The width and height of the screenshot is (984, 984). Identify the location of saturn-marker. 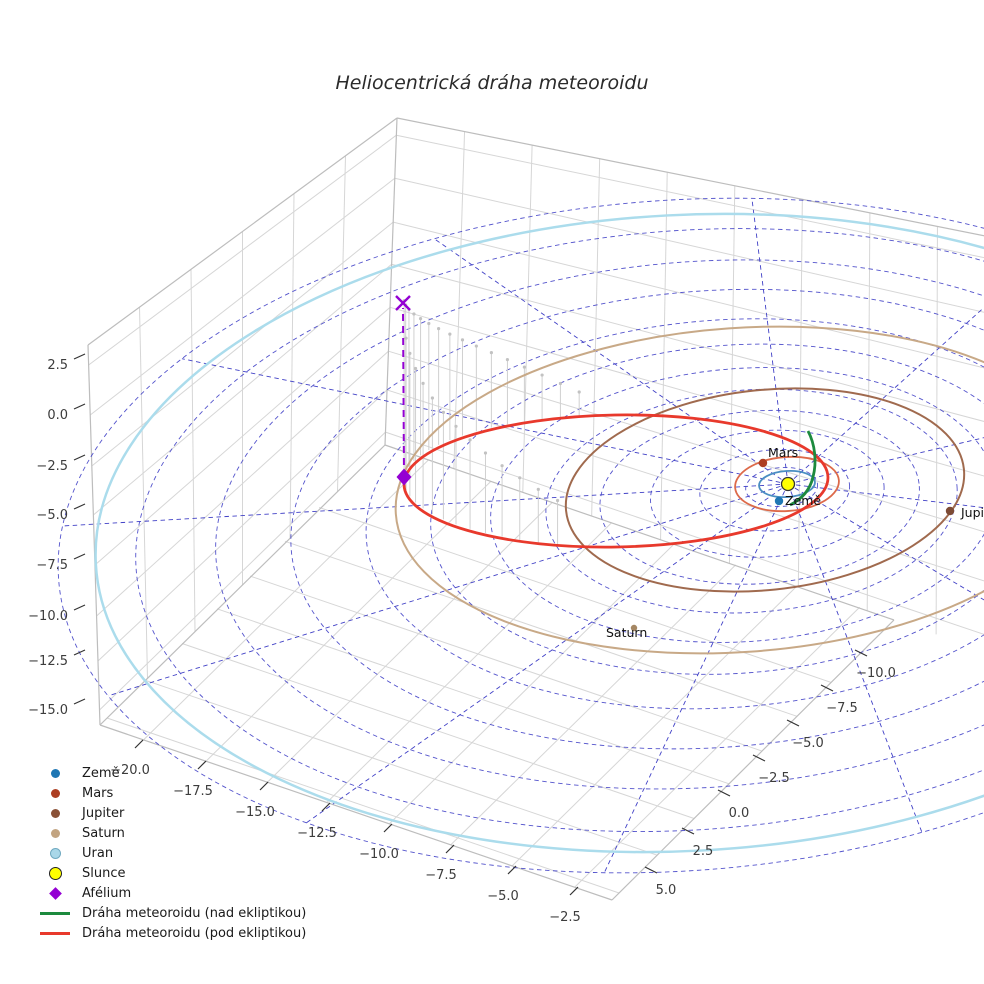
(634, 628).